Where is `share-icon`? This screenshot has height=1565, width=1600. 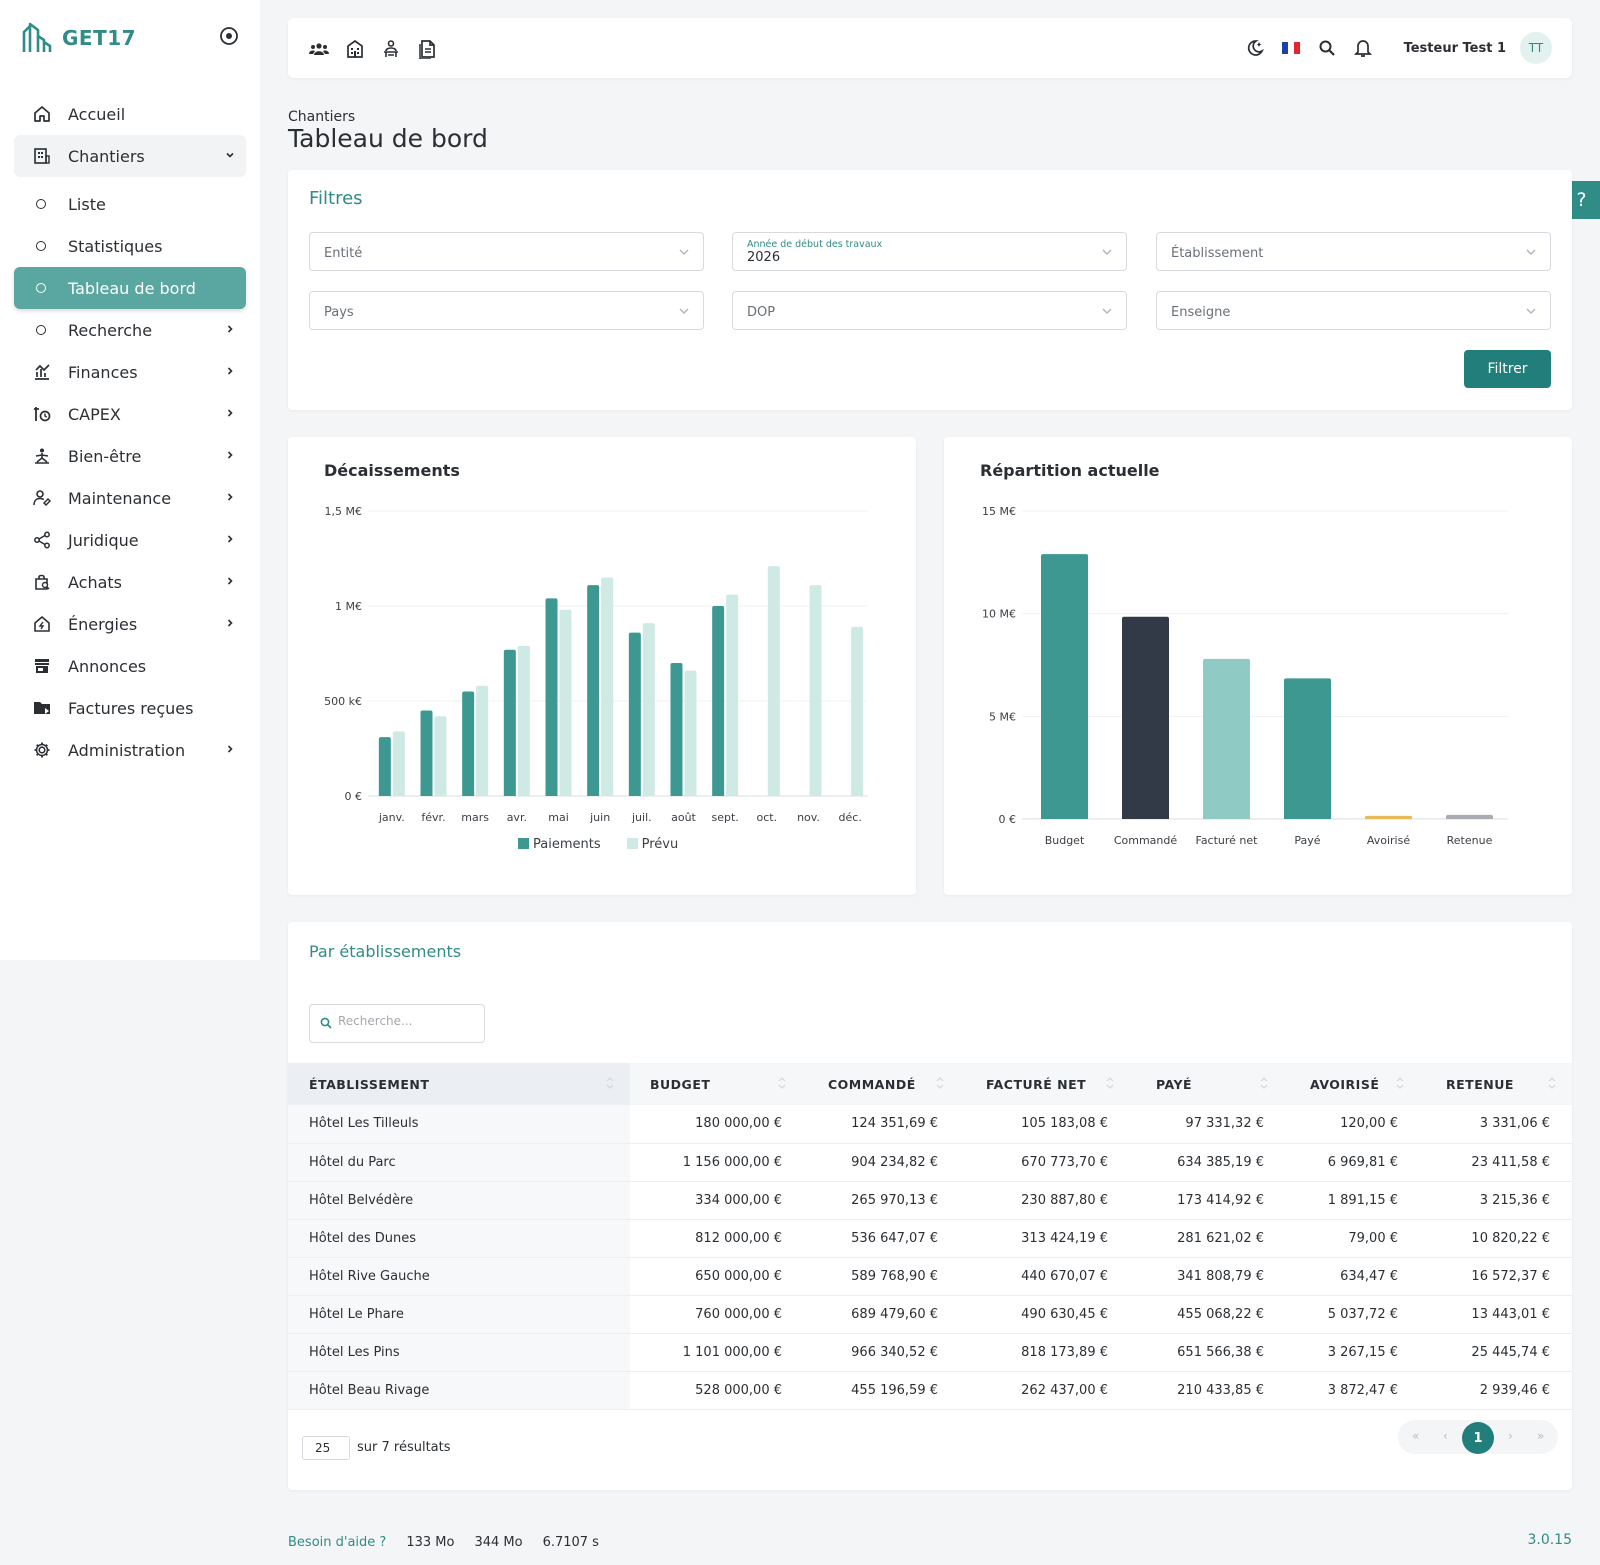
share-icon is located at coordinates (42, 540).